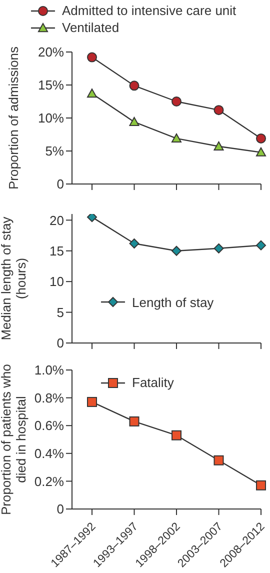  What do you see at coordinates (173, 302) in the screenshot?
I see `legend-label: Length of stay` at bounding box center [173, 302].